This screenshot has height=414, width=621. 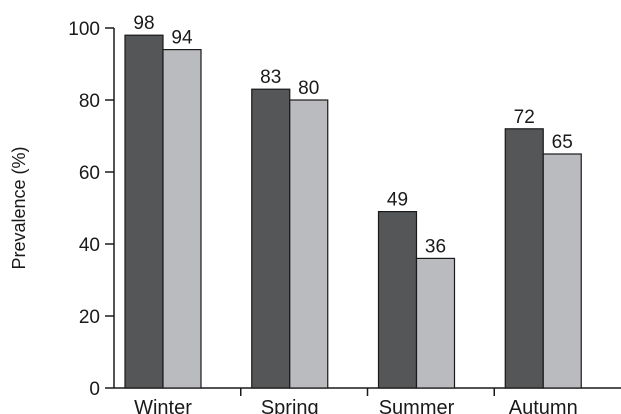 I want to click on category-label: Autumn, so click(x=543, y=405).